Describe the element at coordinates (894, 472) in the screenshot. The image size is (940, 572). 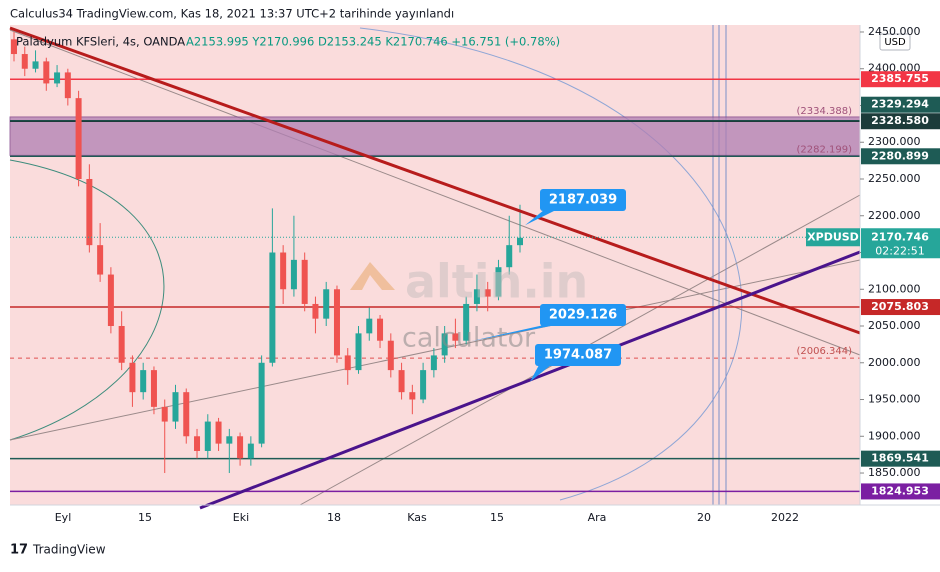
I see `y-tick-label: 1850.000` at that location.